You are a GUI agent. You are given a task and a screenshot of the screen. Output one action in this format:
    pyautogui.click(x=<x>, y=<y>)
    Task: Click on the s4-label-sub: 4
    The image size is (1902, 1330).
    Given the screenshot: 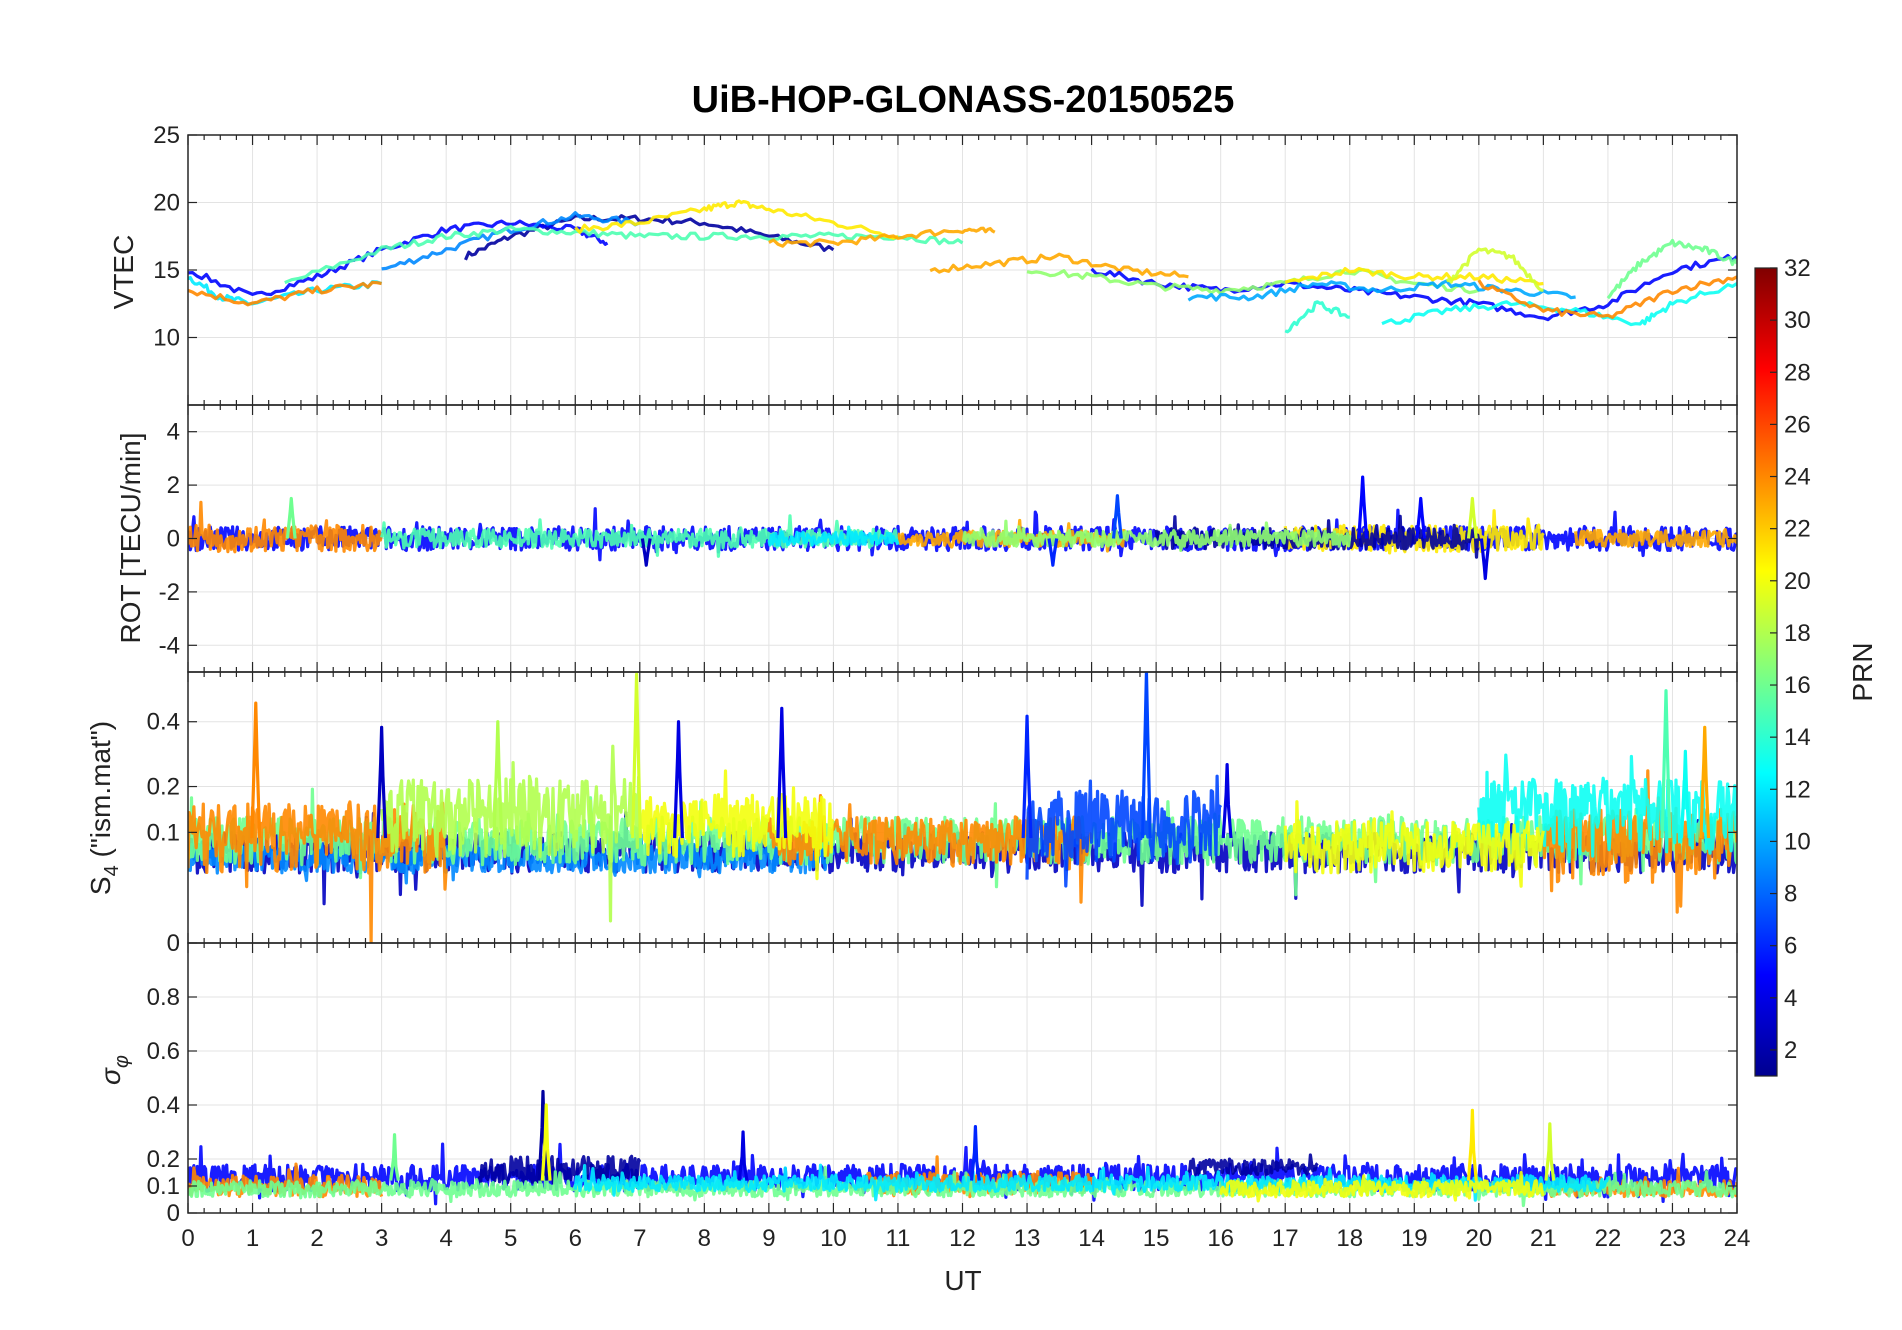 What is the action you would take?
    pyautogui.click(x=112, y=870)
    